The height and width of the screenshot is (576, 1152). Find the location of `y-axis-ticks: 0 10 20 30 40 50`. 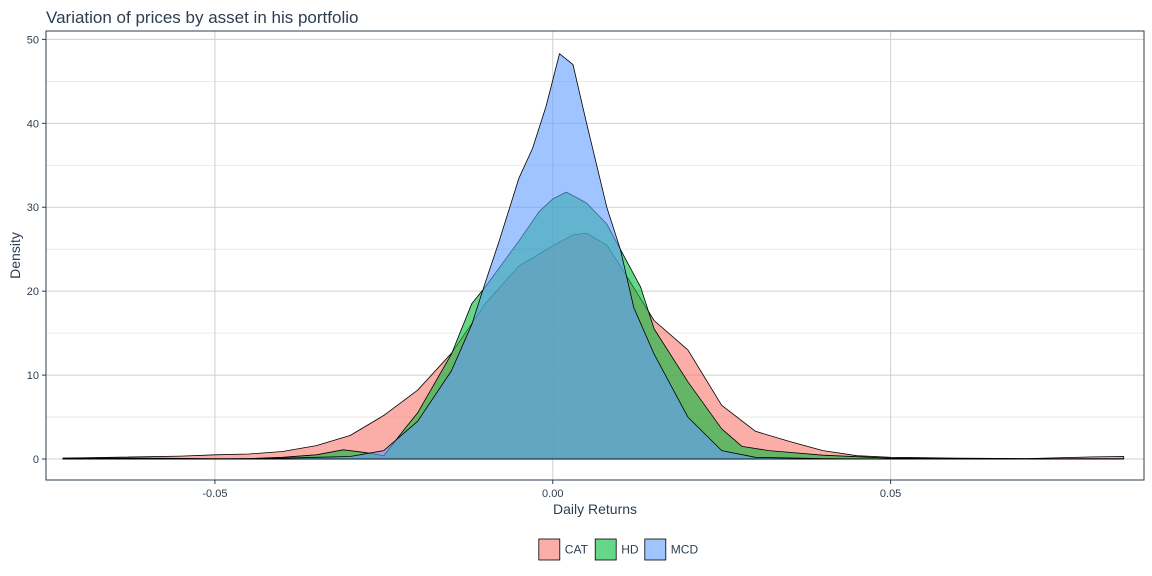

y-axis-ticks: 0 10 20 30 40 50 is located at coordinates (36, 250).